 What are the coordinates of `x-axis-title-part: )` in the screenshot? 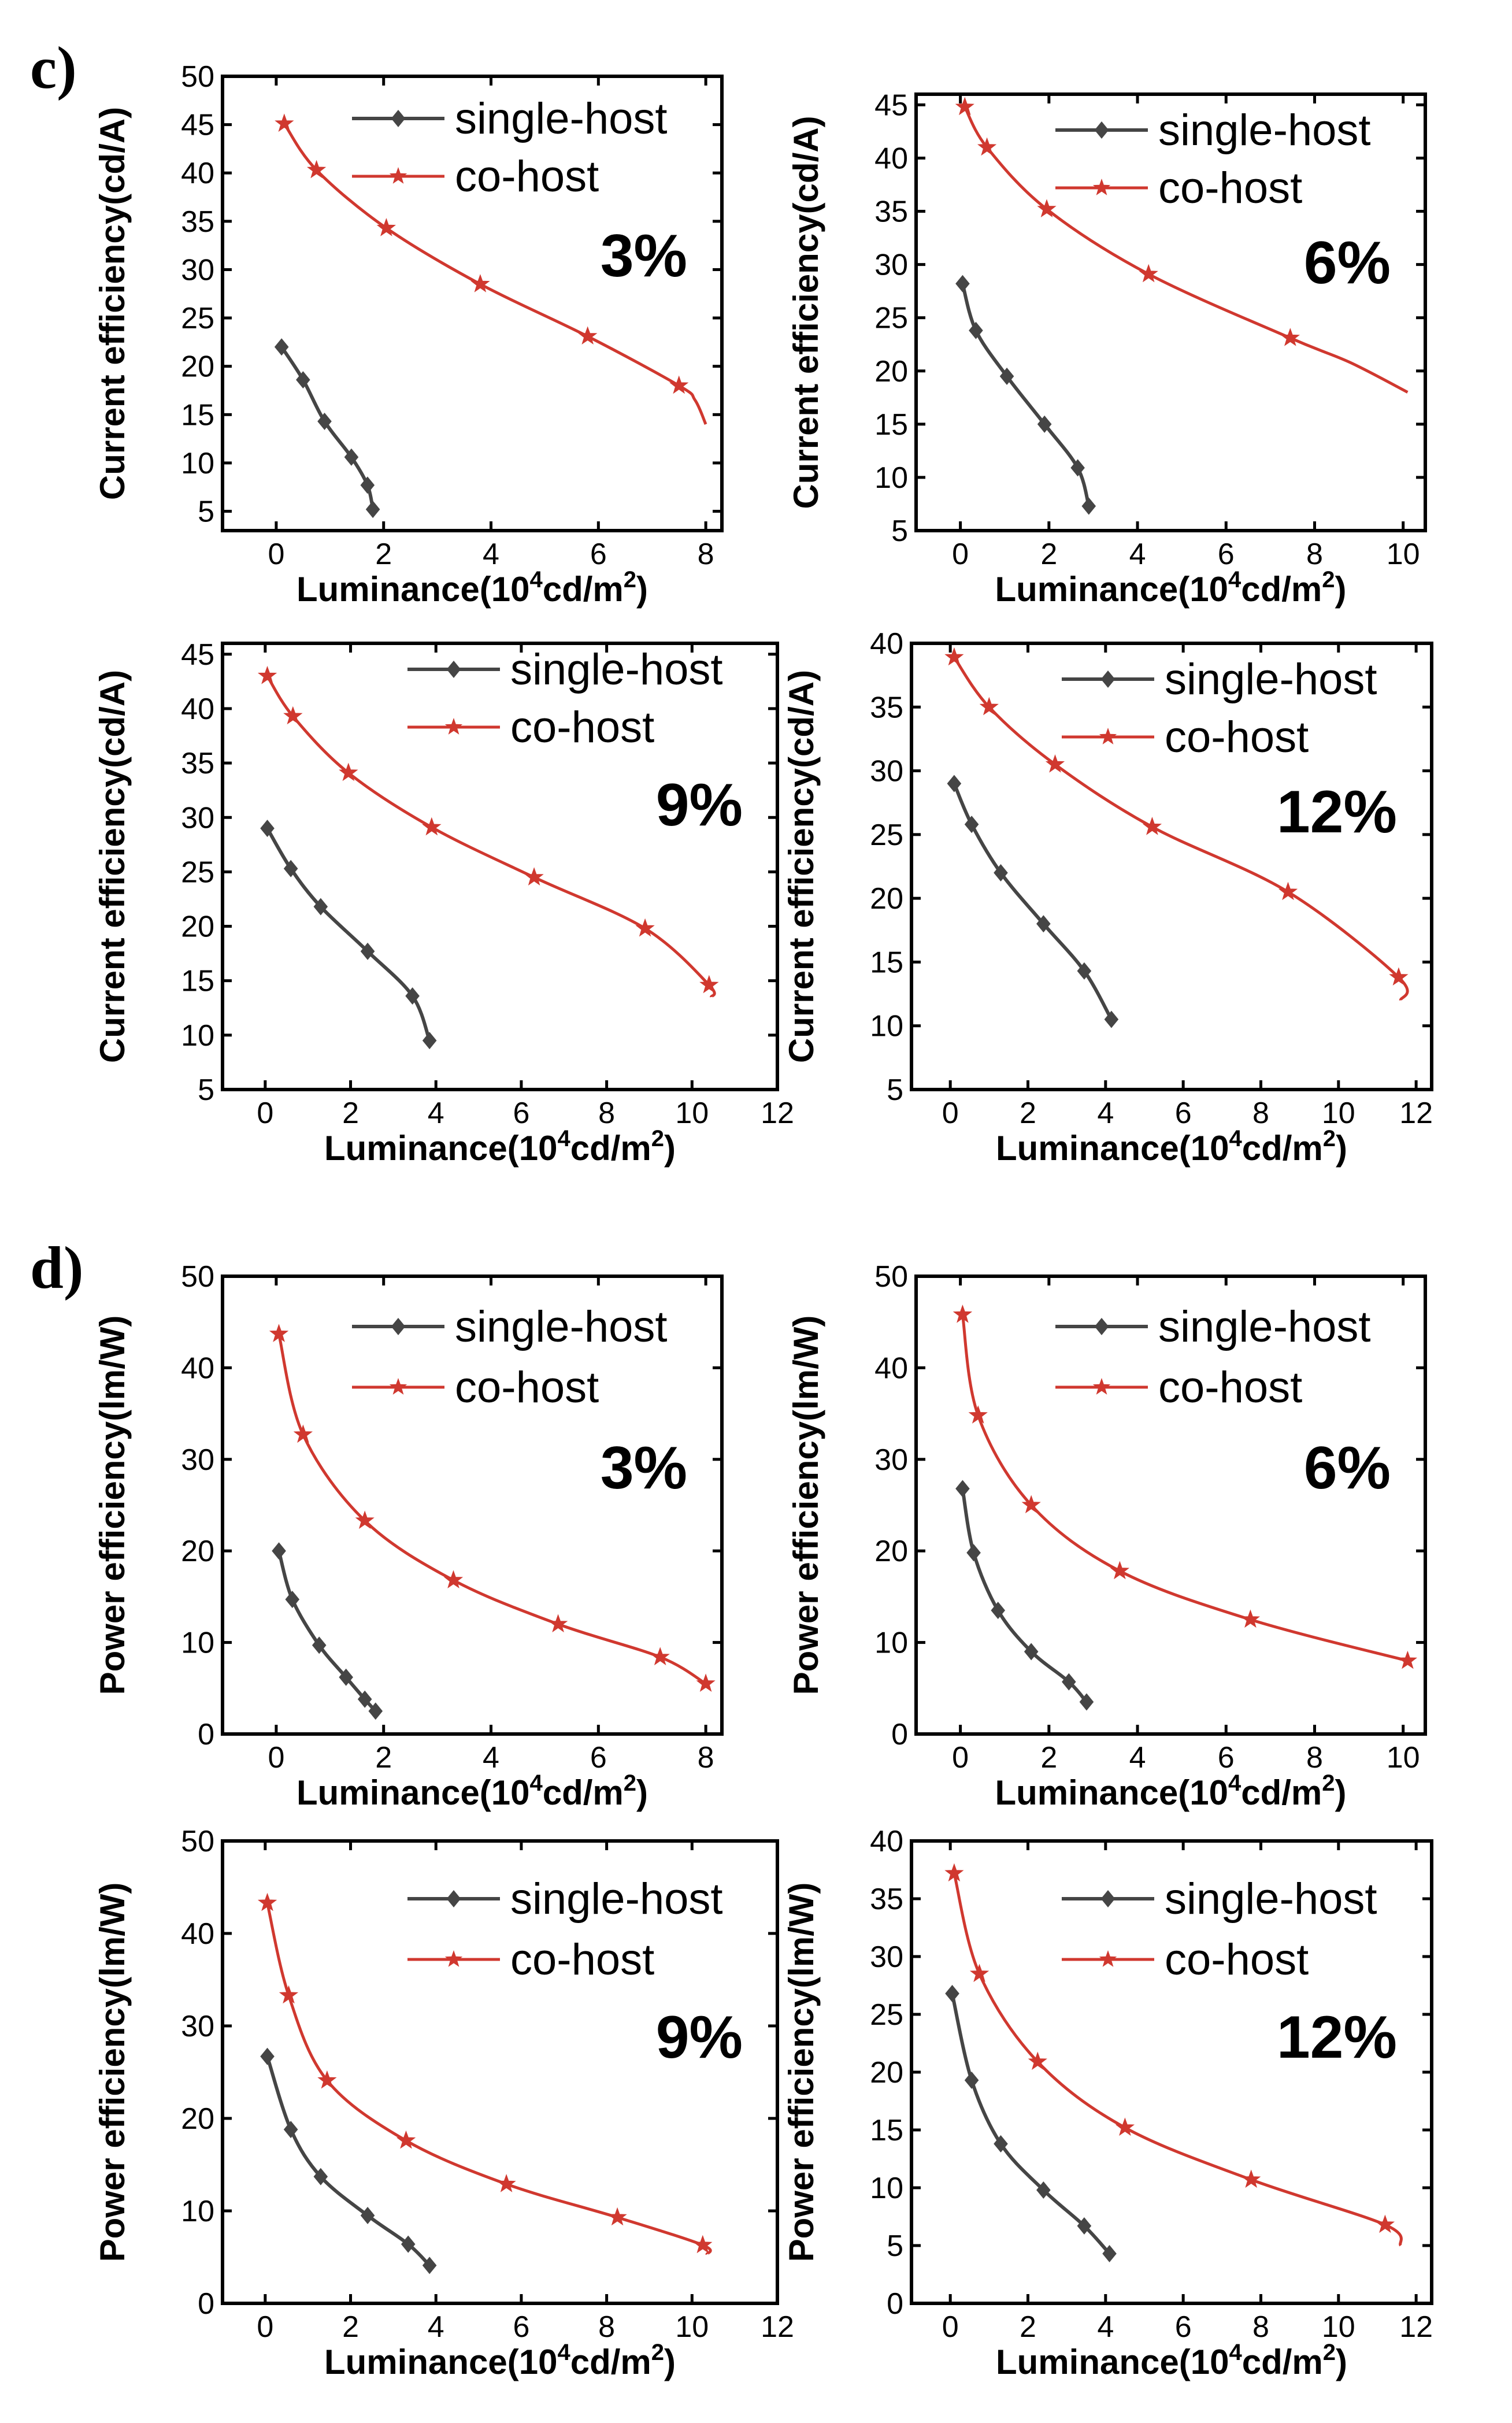 It's located at (1341, 1148).